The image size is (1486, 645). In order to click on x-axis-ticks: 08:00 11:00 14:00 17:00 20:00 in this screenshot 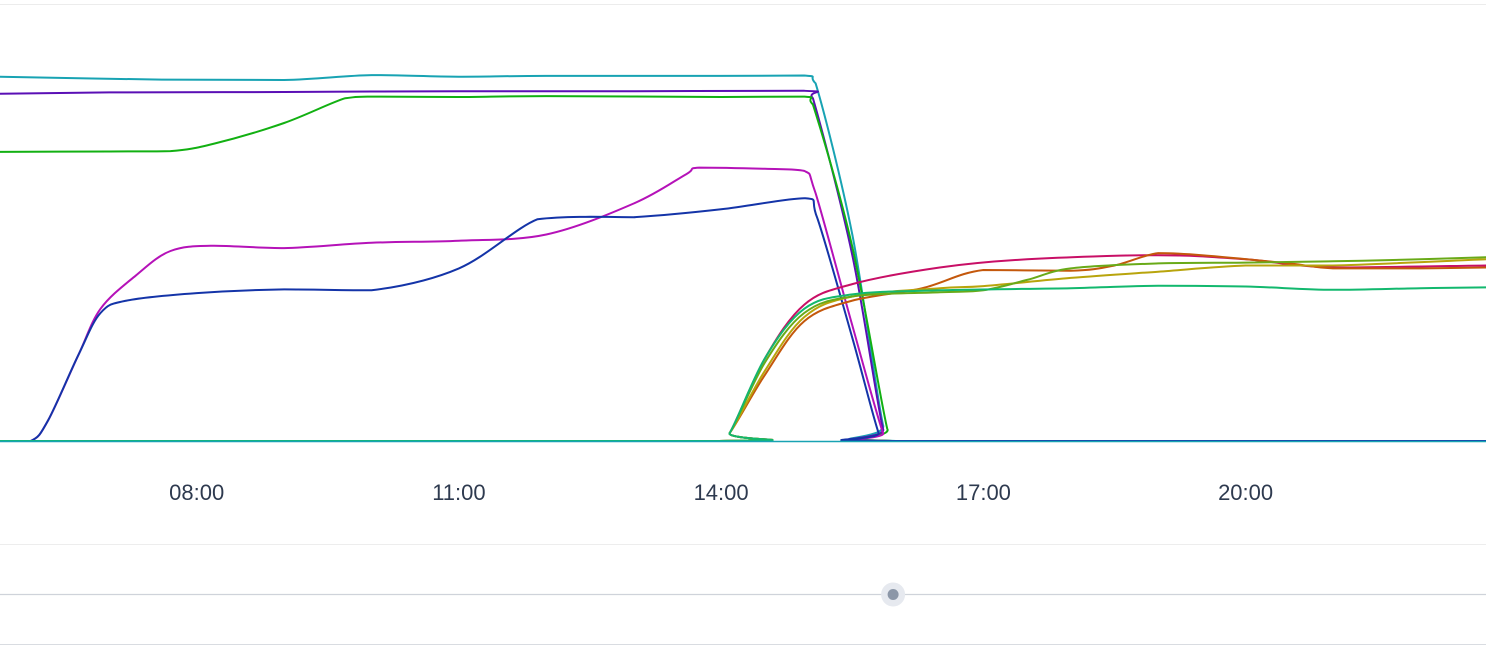, I will do `click(721, 492)`.